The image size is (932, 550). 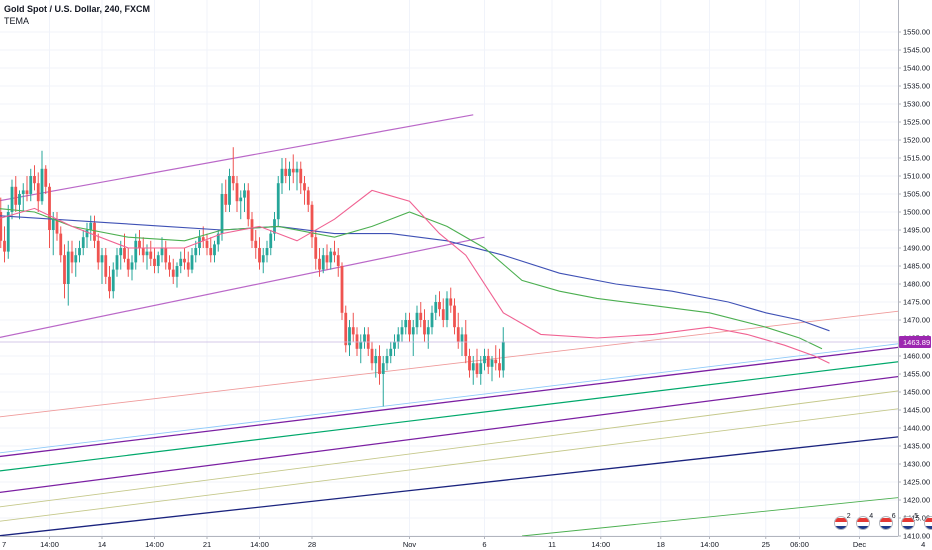 I want to click on price-tick-label: 1510.00, so click(x=916, y=176).